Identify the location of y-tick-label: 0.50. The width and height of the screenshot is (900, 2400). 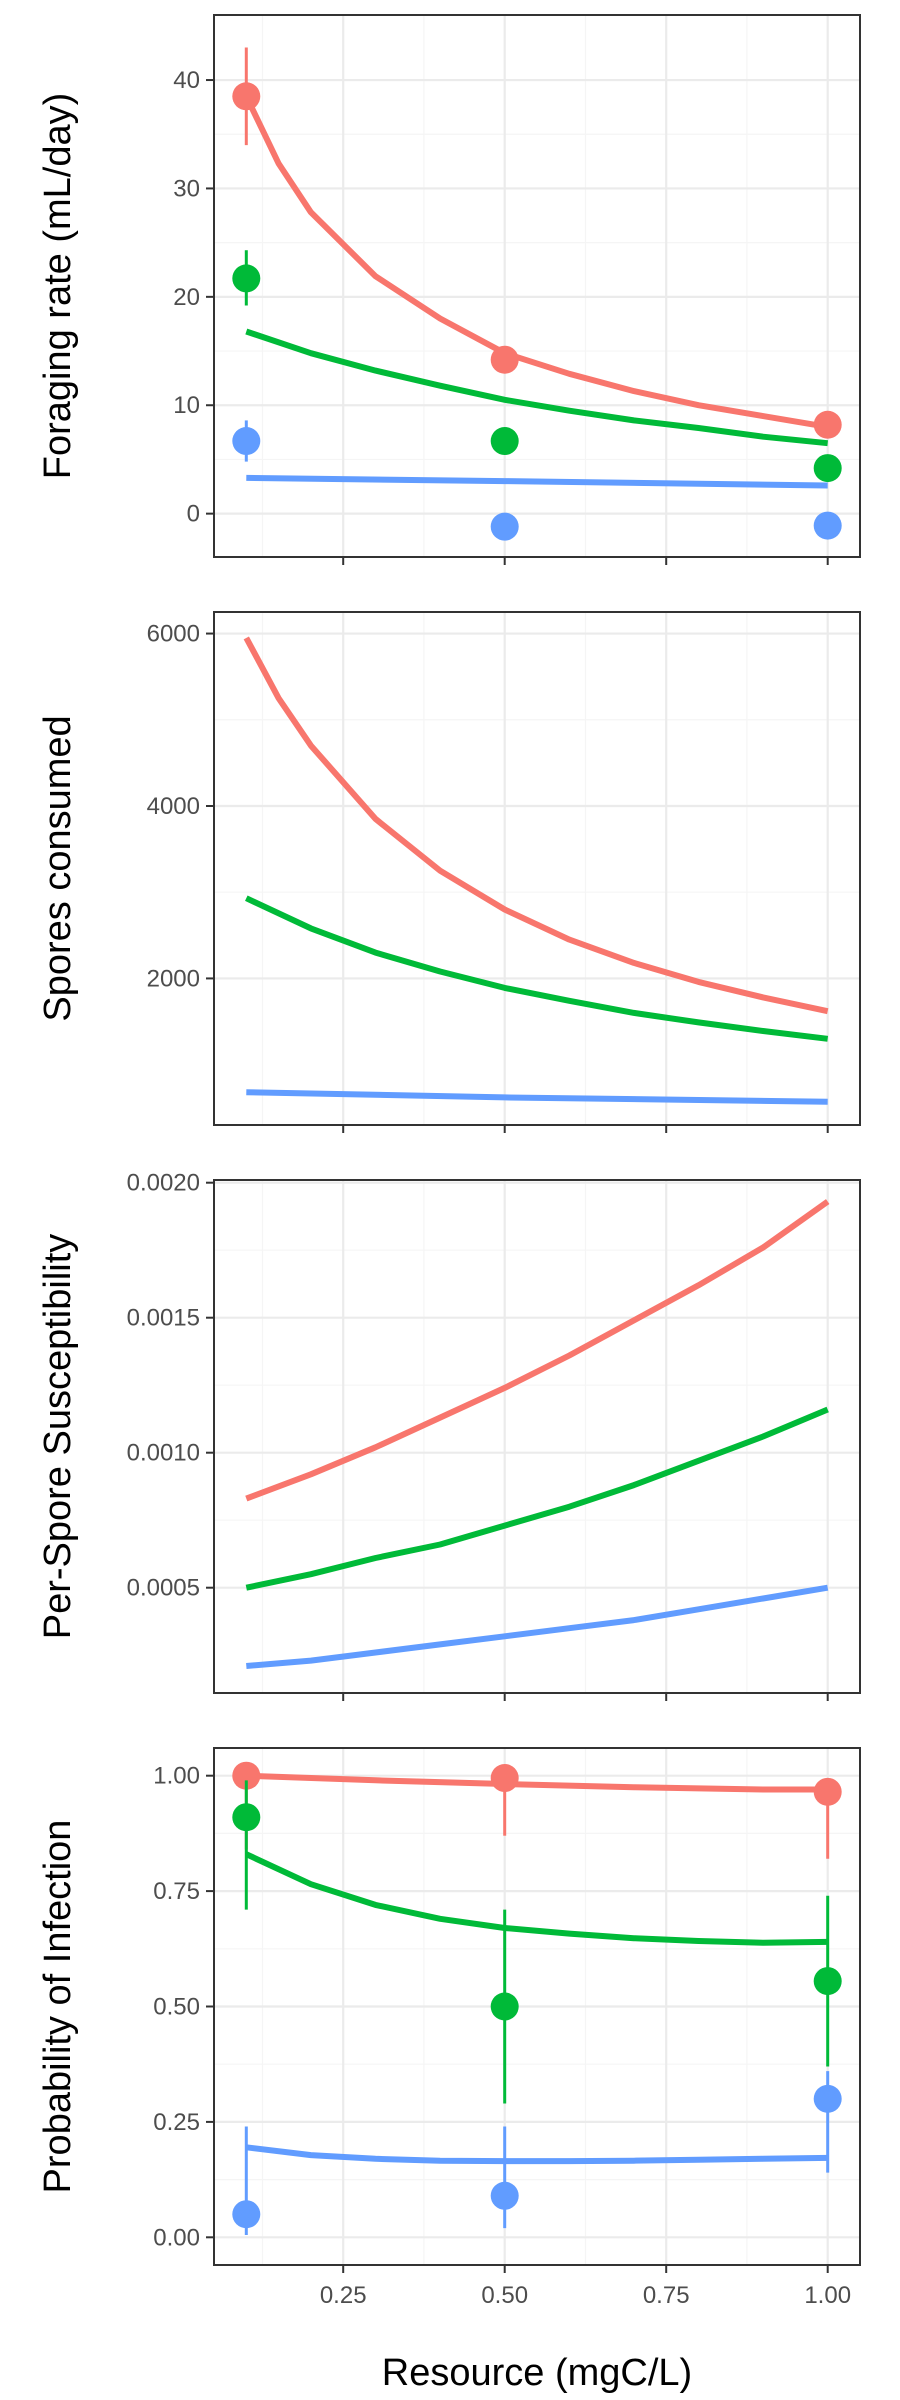
(176, 2007).